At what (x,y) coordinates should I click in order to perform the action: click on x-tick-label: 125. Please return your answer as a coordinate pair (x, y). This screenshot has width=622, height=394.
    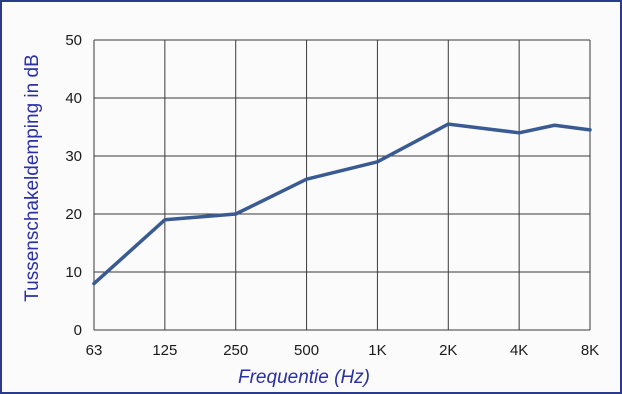
    Looking at the image, I should click on (164, 350).